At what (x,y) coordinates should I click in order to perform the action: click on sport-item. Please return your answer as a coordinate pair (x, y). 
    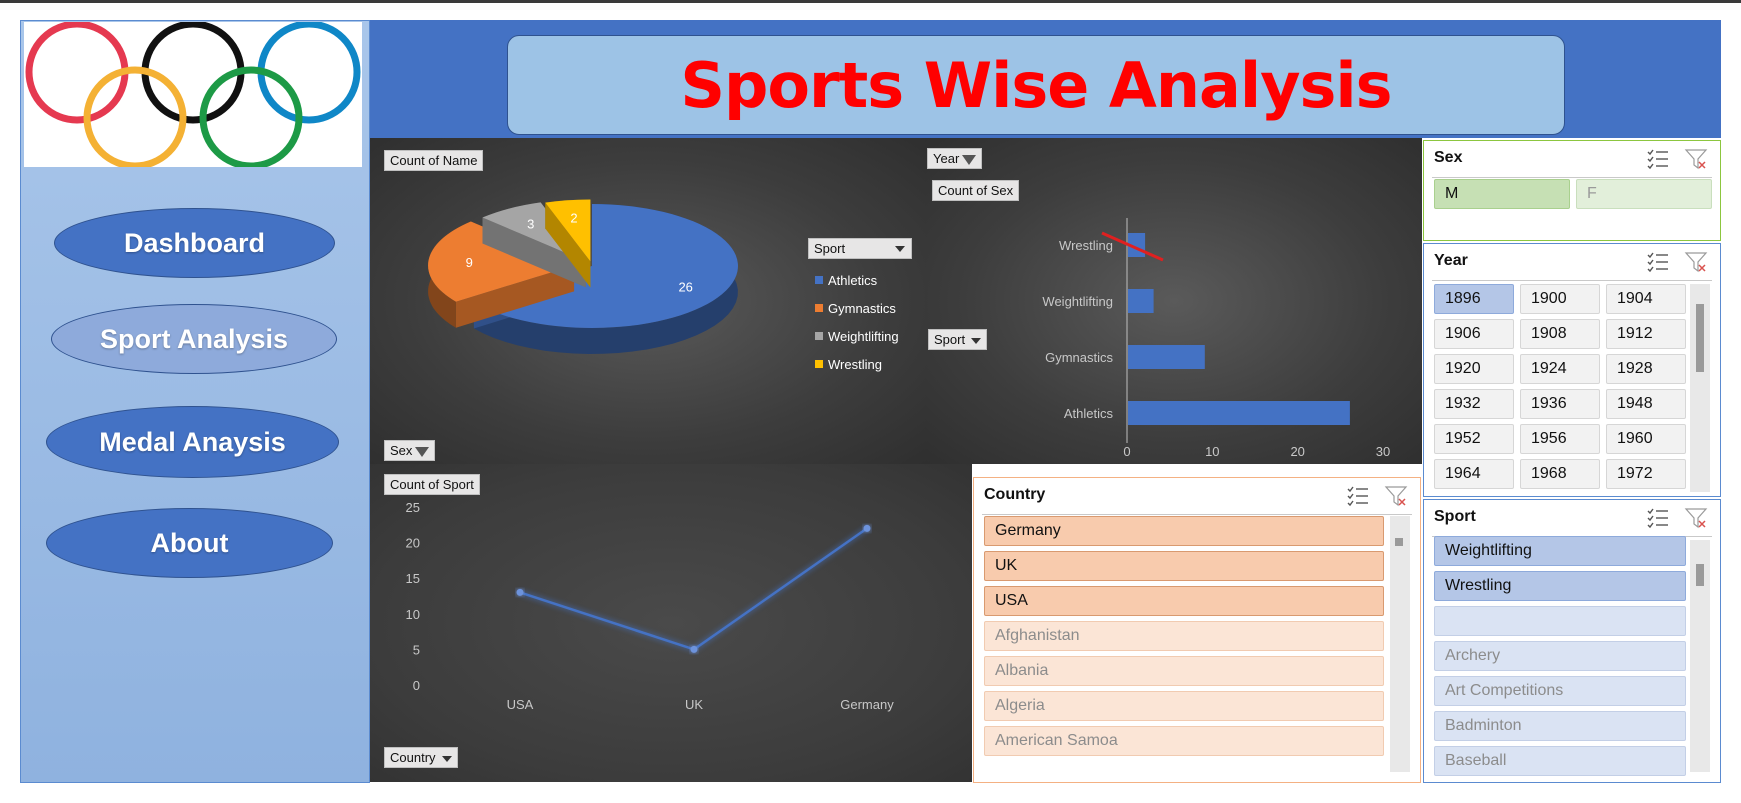
    Looking at the image, I should click on (1560, 621).